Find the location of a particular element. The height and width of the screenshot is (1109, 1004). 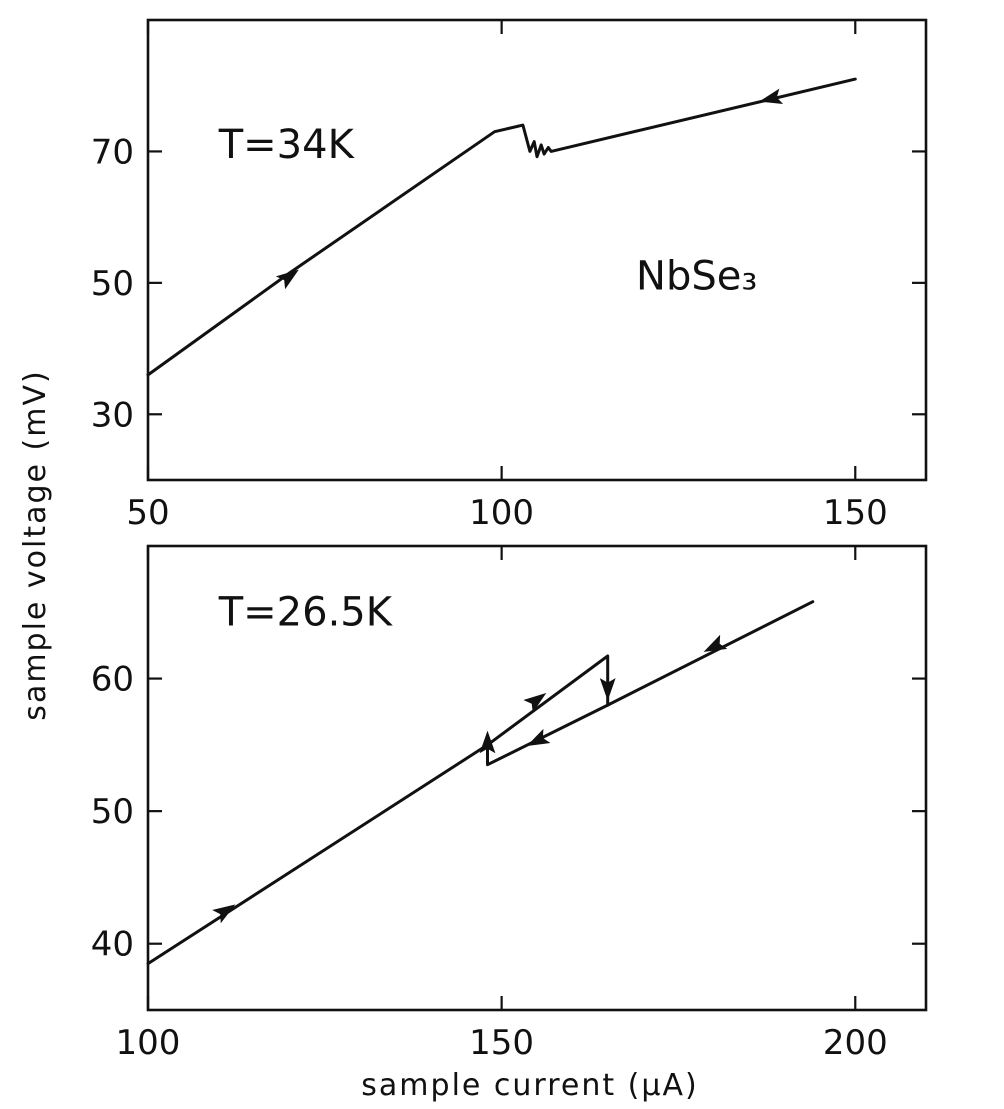

x-tick-label: 200 is located at coordinates (855, 1043).